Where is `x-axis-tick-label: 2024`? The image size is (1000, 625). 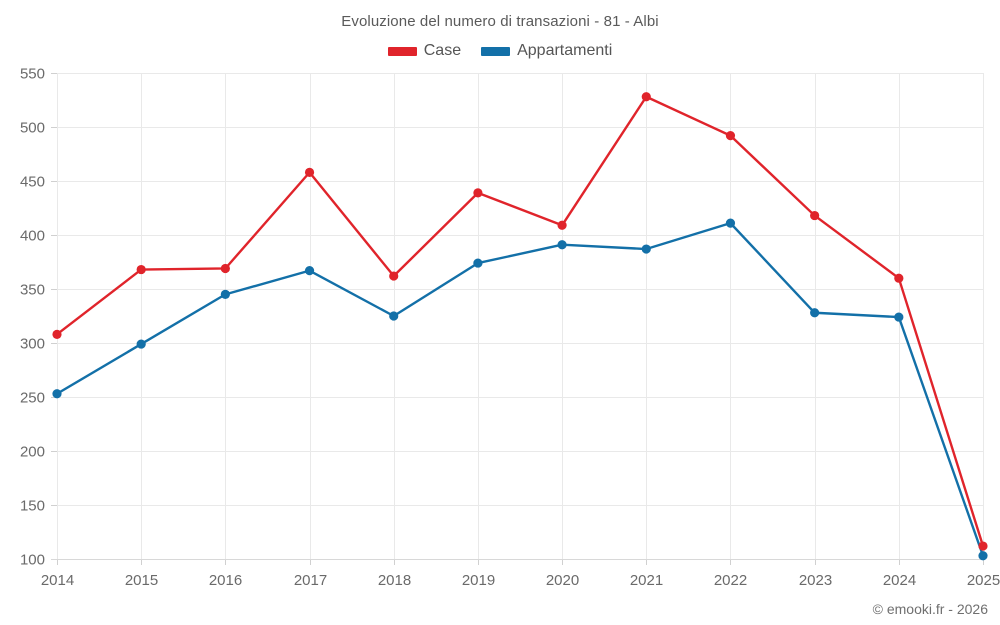
x-axis-tick-label: 2024 is located at coordinates (899, 580).